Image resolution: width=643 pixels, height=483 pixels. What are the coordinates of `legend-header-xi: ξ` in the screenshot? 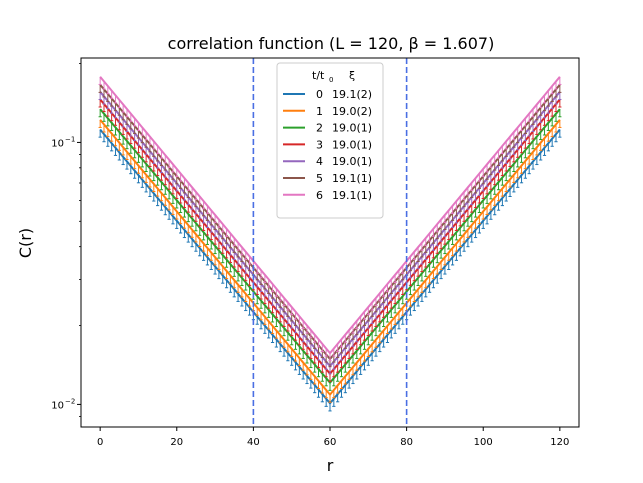 It's located at (352, 75).